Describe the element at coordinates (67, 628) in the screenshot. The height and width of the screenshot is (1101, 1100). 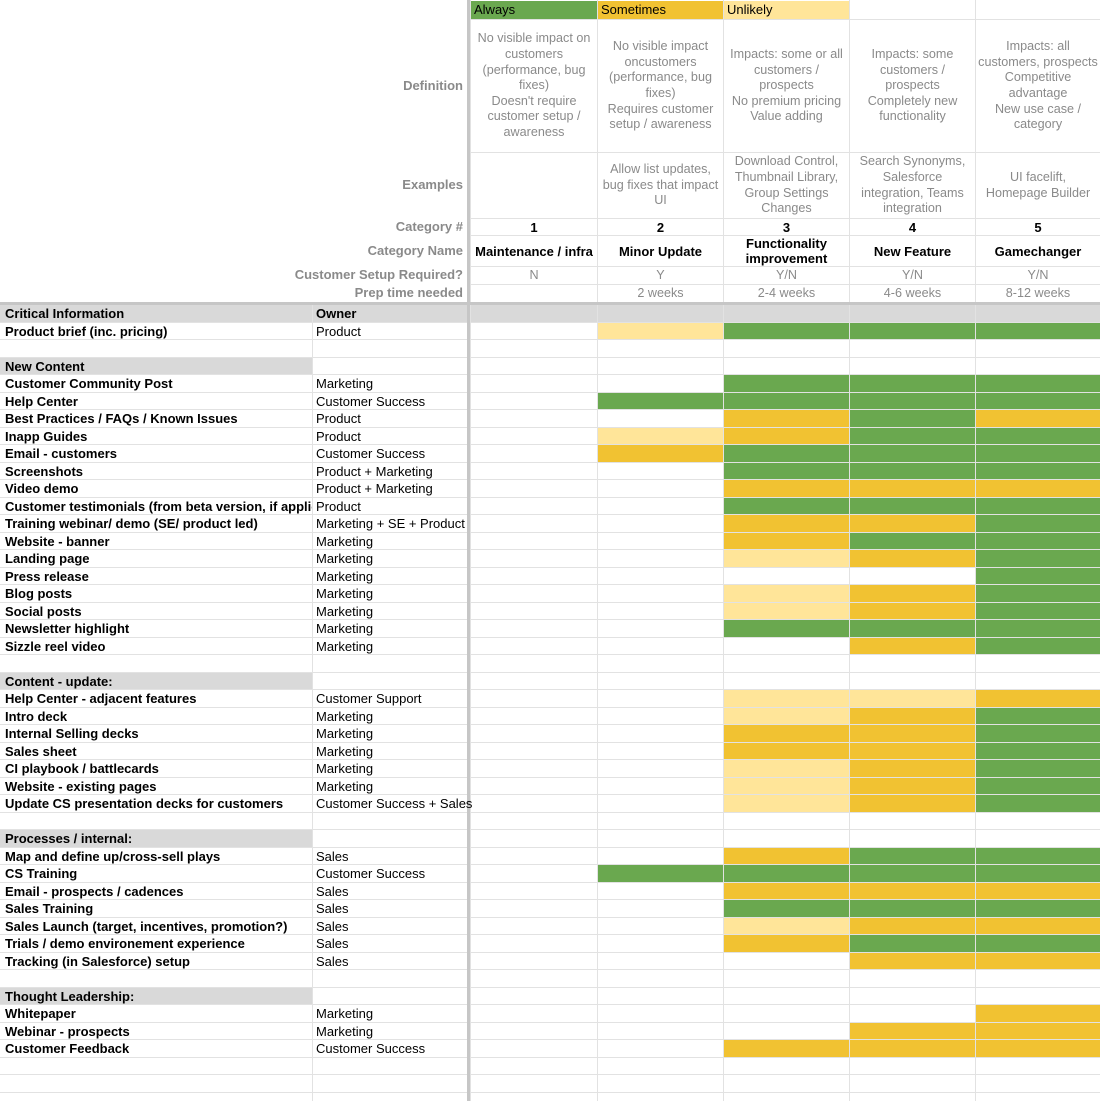
I see `task-name: Newsletter highlight` at that location.